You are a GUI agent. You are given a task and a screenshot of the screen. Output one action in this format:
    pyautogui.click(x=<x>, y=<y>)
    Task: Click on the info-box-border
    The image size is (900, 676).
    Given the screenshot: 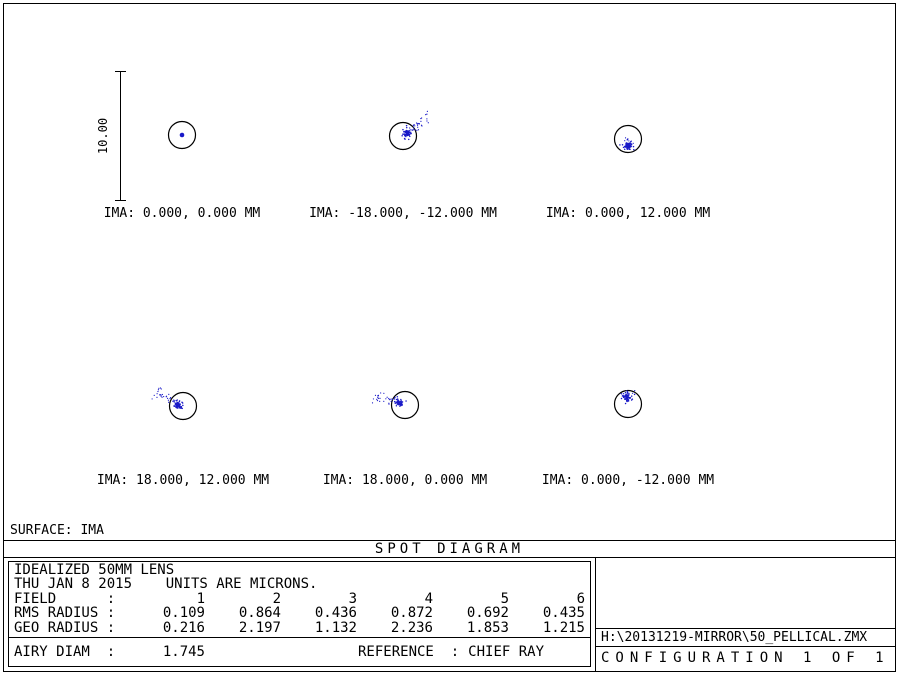 What is the action you would take?
    pyautogui.click(x=299, y=614)
    